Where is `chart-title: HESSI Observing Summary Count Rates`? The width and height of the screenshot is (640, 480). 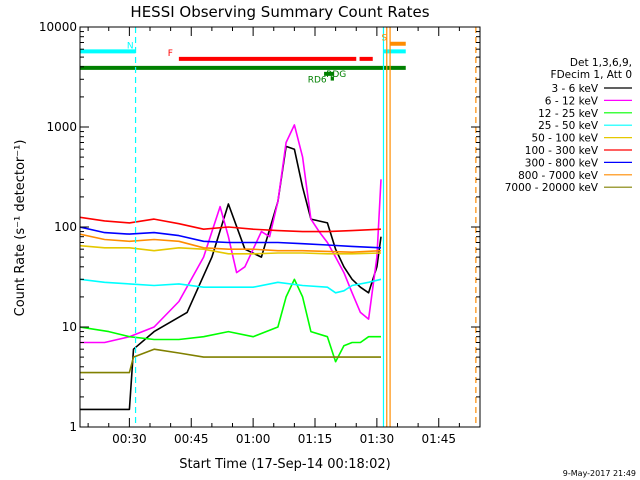
chart-title: HESSI Observing Summary Count Rates is located at coordinates (279, 12).